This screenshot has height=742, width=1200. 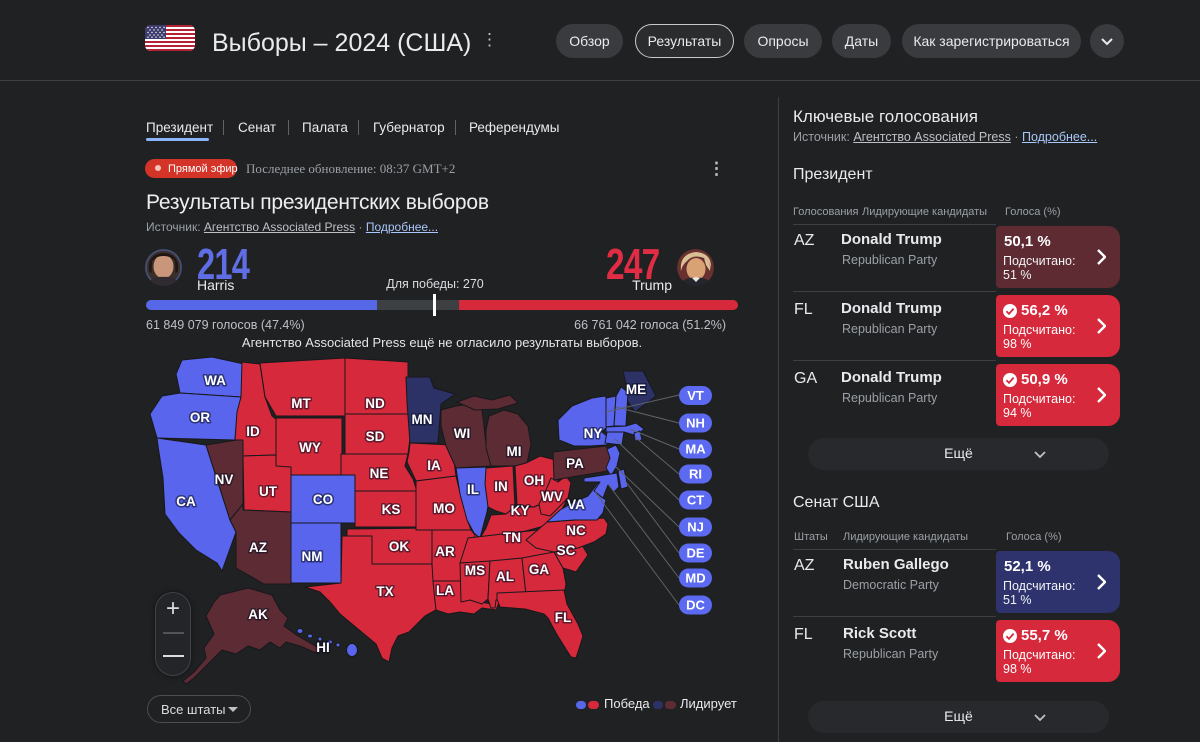 What do you see at coordinates (258, 614) in the screenshot?
I see `svg-text: AK` at bounding box center [258, 614].